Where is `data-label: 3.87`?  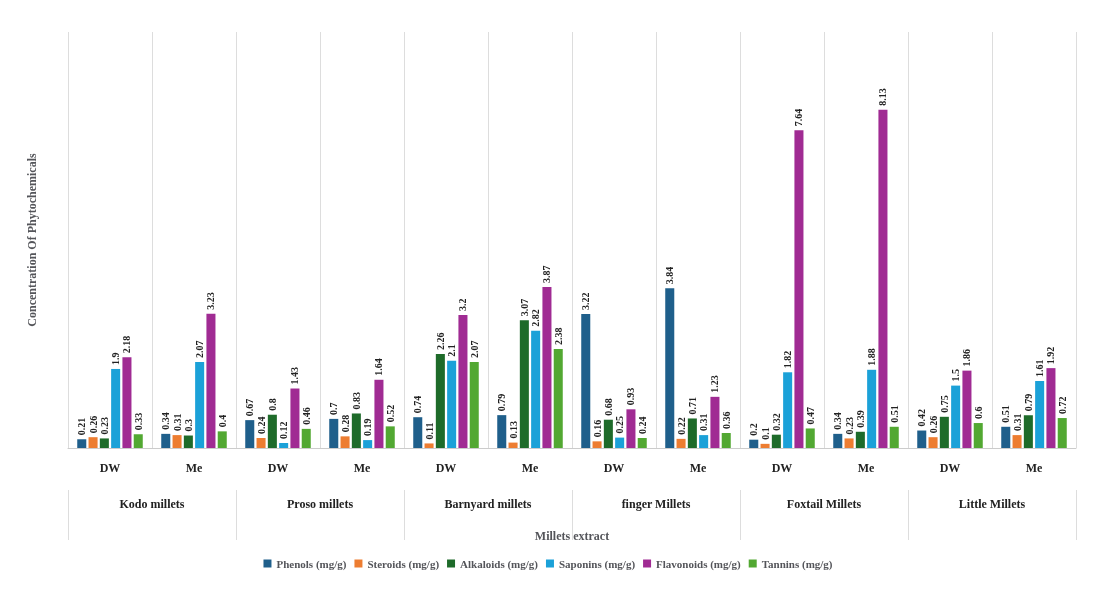 data-label: 3.87 is located at coordinates (547, 274).